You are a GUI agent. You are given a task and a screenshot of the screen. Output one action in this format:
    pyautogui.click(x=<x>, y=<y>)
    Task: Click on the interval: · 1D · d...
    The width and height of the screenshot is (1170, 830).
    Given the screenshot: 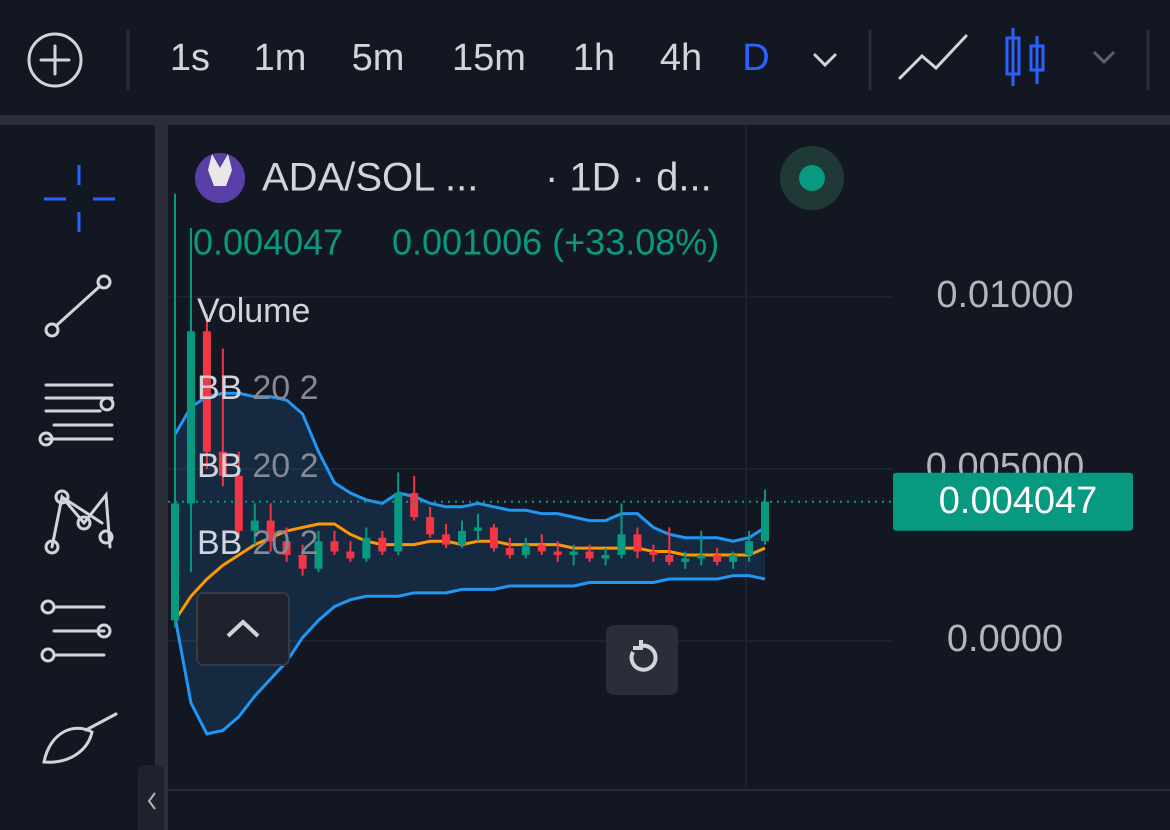 What is the action you would take?
    pyautogui.click(x=628, y=178)
    